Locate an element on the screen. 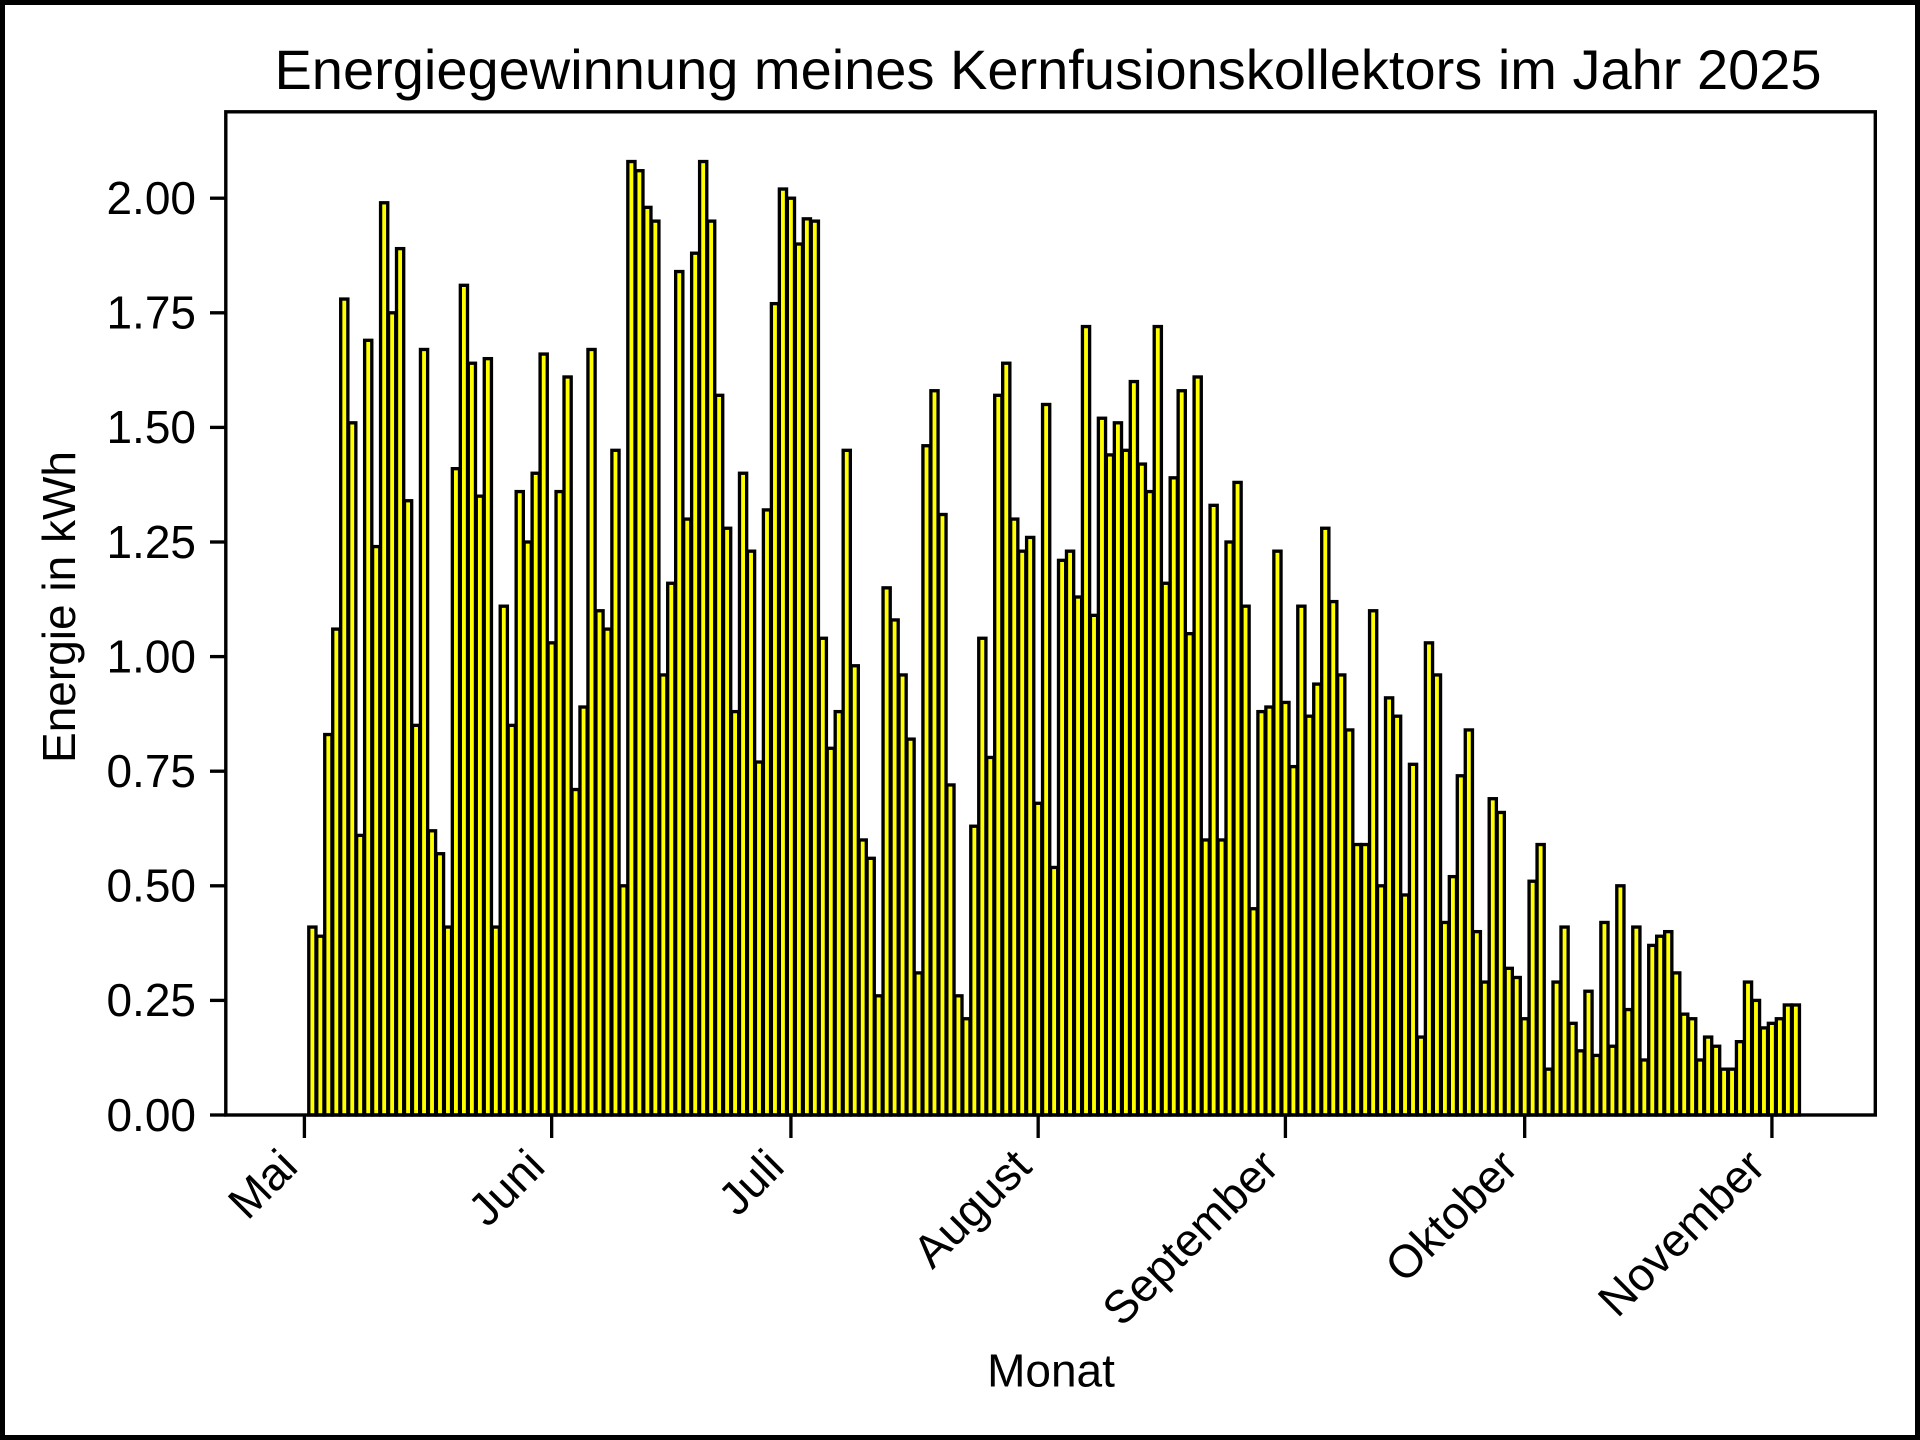 The width and height of the screenshot is (1920, 1440). svg-text: 1.75 is located at coordinates (151, 313).